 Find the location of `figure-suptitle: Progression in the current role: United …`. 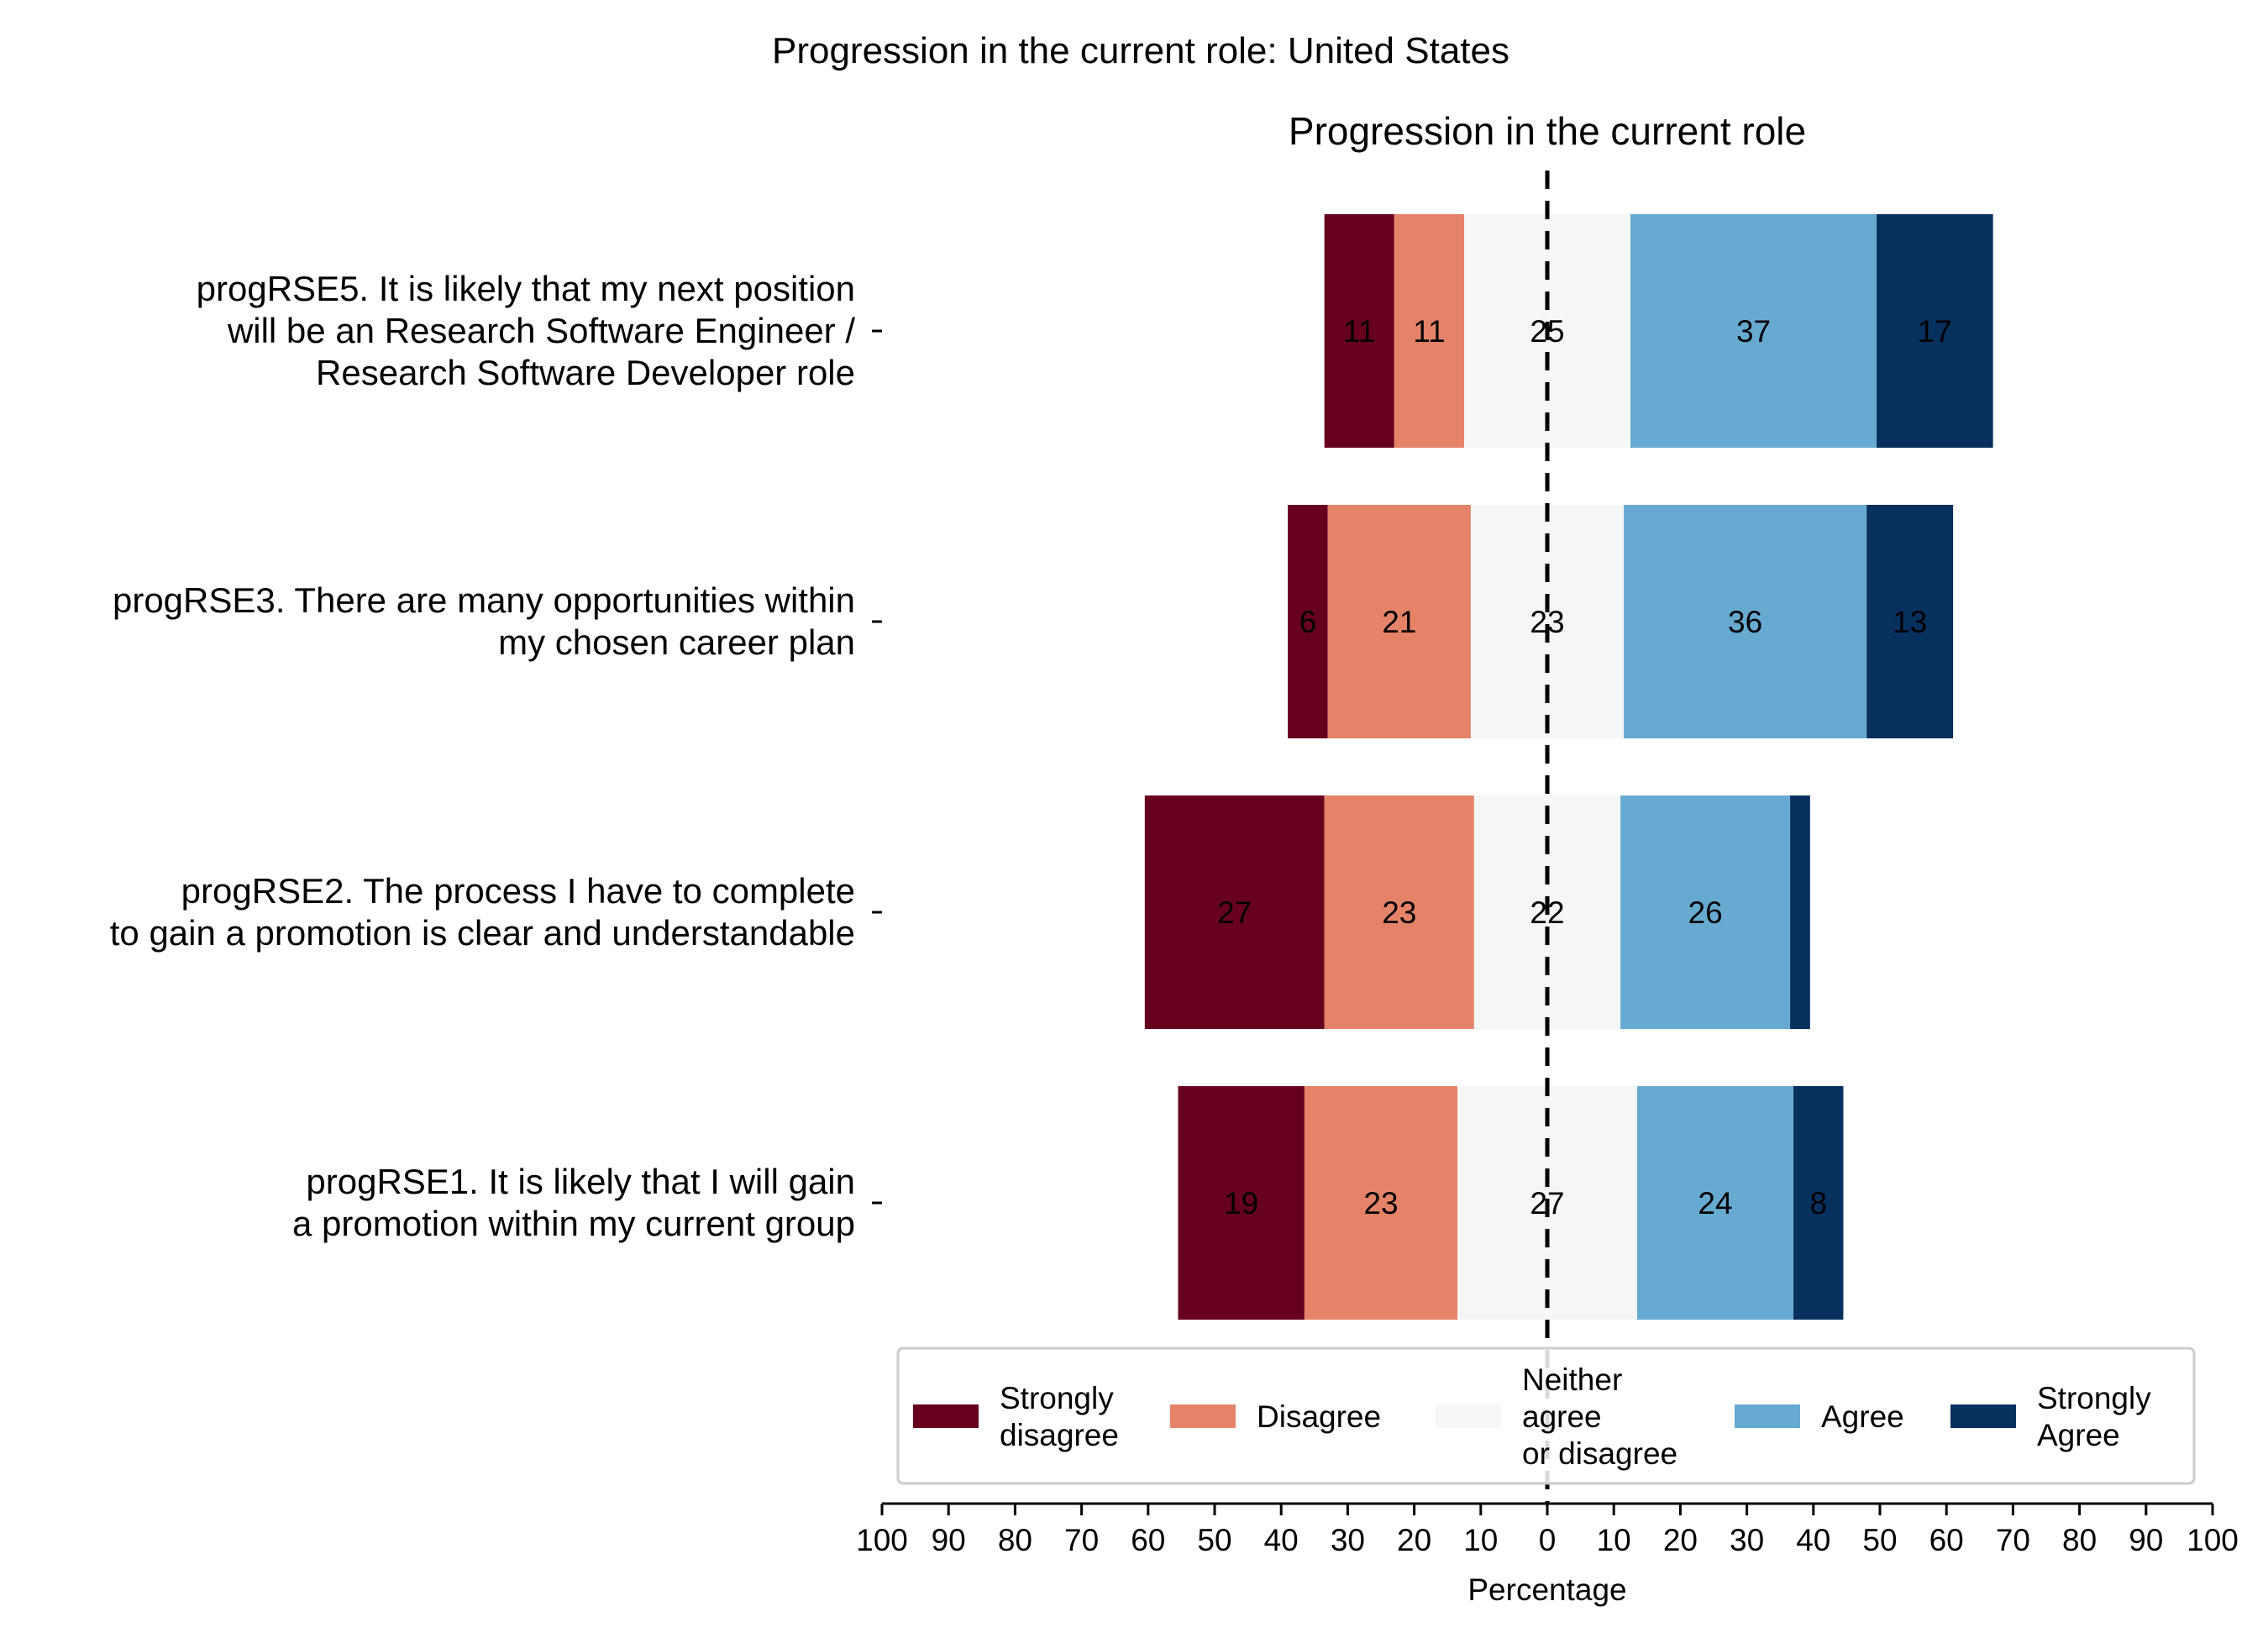

figure-suptitle: Progression in the current role: United … is located at coordinates (1140, 50).